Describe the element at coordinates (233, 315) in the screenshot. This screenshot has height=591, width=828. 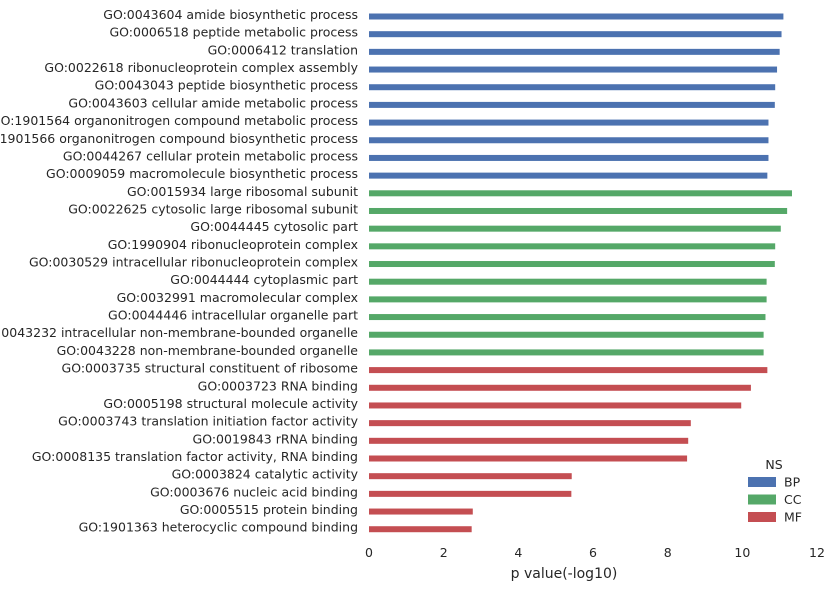
I see `category-label: GO:0044446 intracellular organelle part` at that location.